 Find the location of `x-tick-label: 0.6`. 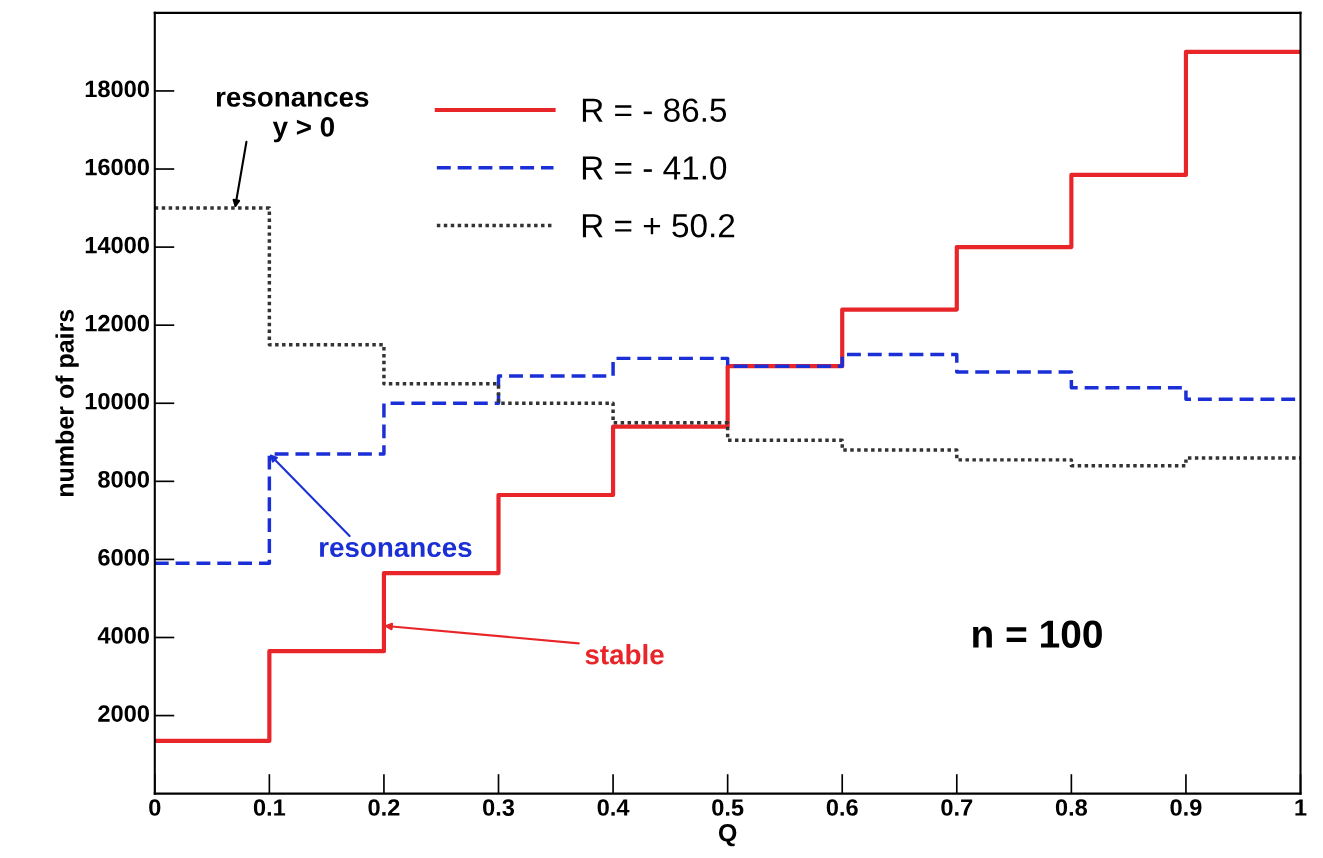

x-tick-label: 0.6 is located at coordinates (842, 807).